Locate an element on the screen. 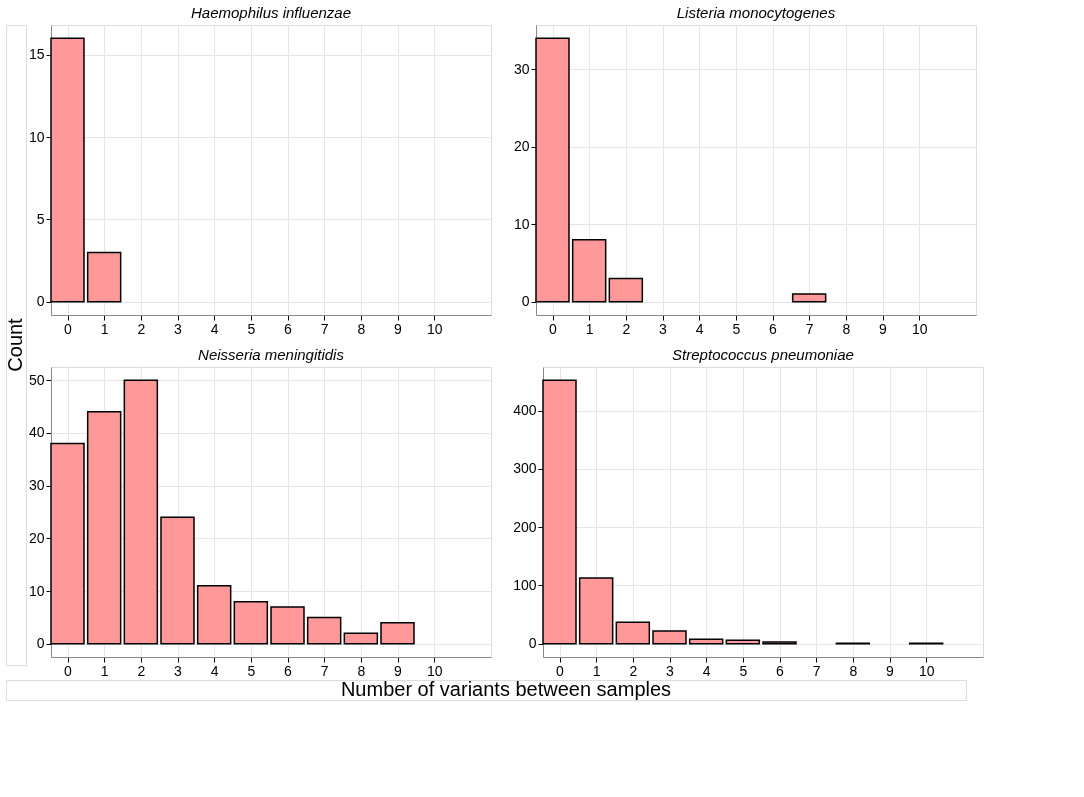 This screenshot has width=1084, height=797. y-tick-label: 5 is located at coordinates (40, 218).